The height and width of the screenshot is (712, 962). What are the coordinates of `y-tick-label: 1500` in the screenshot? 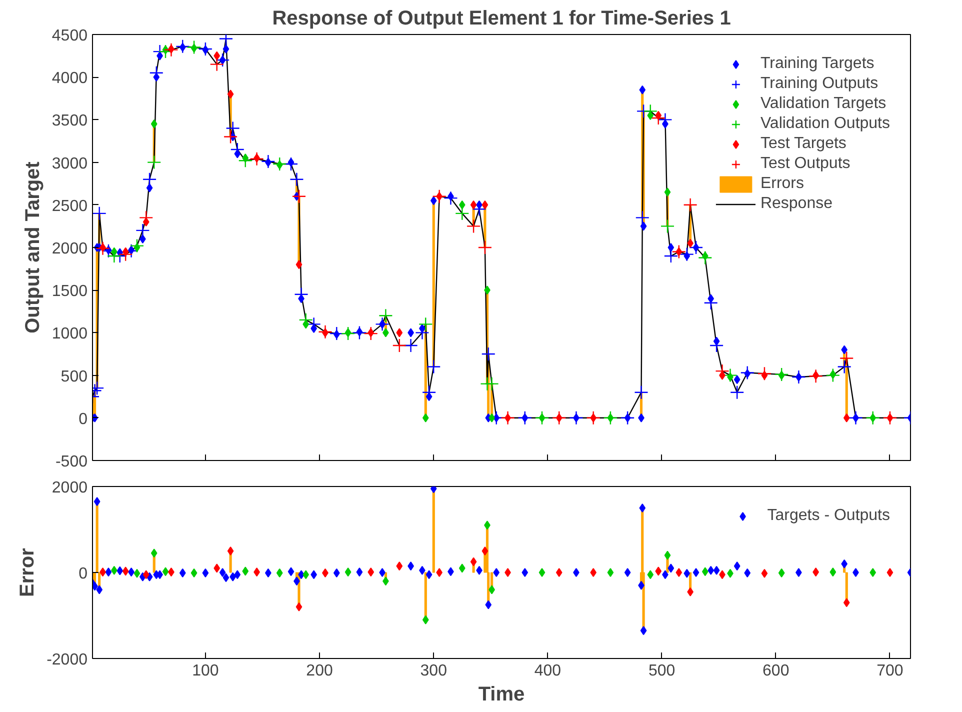 It's located at (70, 291).